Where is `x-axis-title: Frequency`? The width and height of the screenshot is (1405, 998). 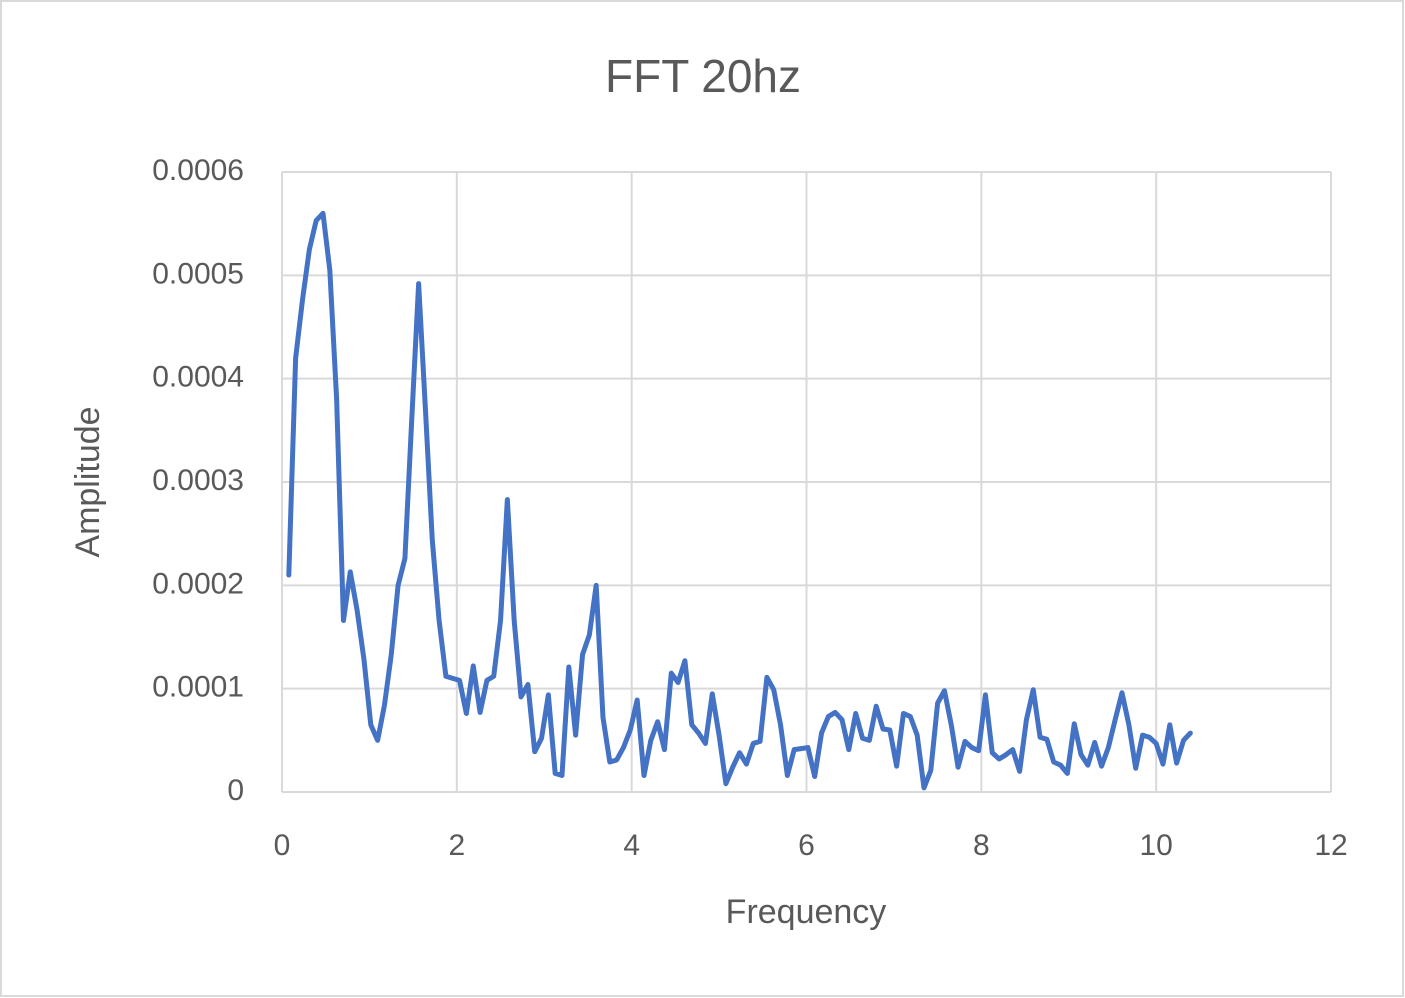
x-axis-title: Frequency is located at coordinates (806, 912).